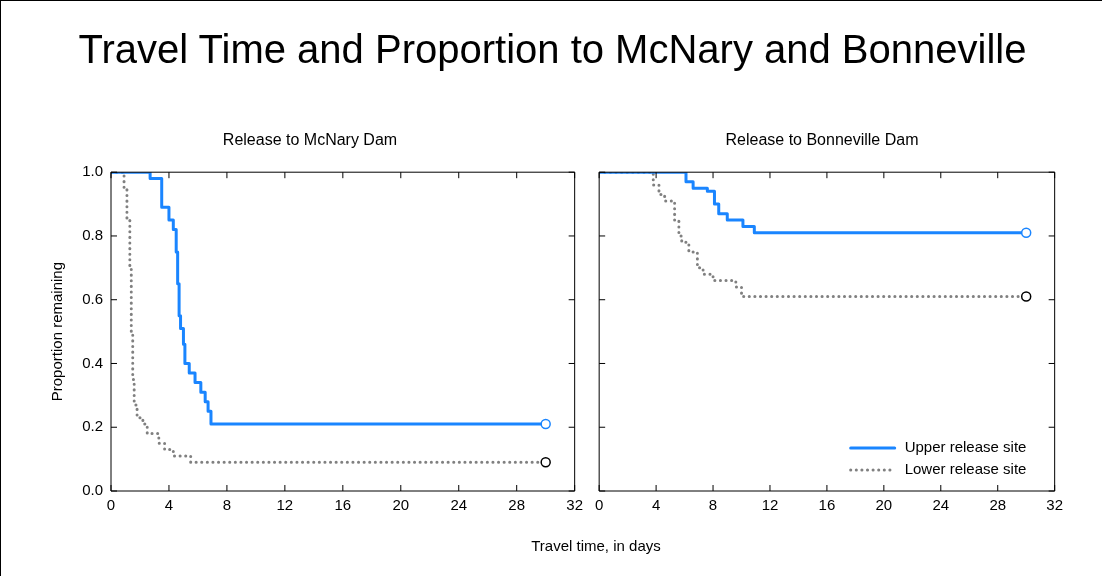 Image resolution: width=1103 pixels, height=577 pixels. What do you see at coordinates (92, 298) in the screenshot?
I see `y-tick-label: 0.6` at bounding box center [92, 298].